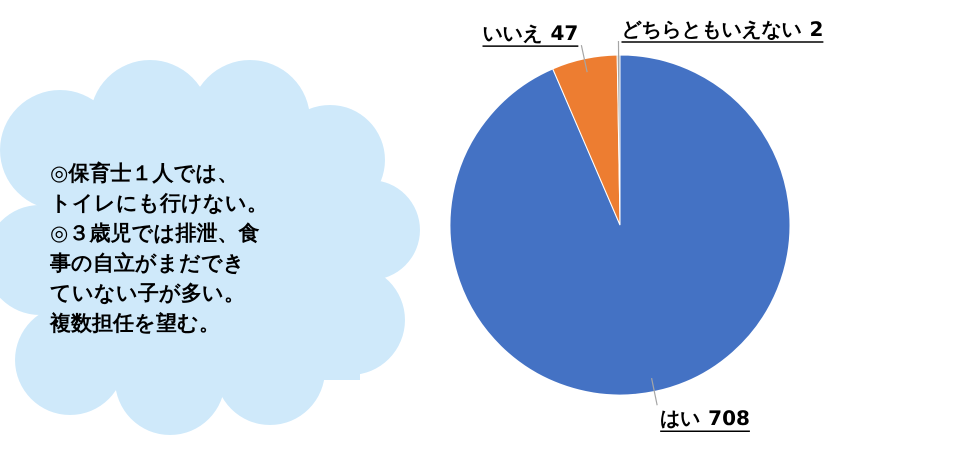 Image resolution: width=963 pixels, height=465 pixels. Describe the element at coordinates (816, 29) in the screenshot. I see `data-label: 2` at that location.